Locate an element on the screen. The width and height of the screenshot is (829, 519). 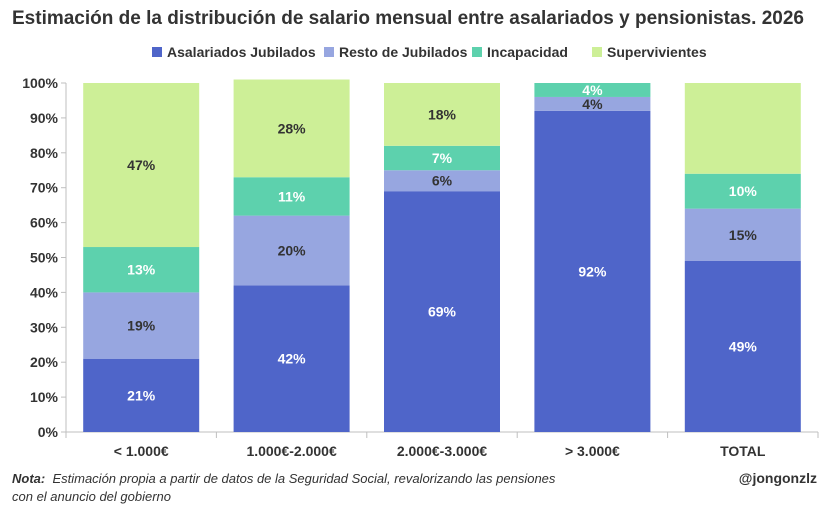
y-tick-label: 50% is located at coordinates (44, 258).